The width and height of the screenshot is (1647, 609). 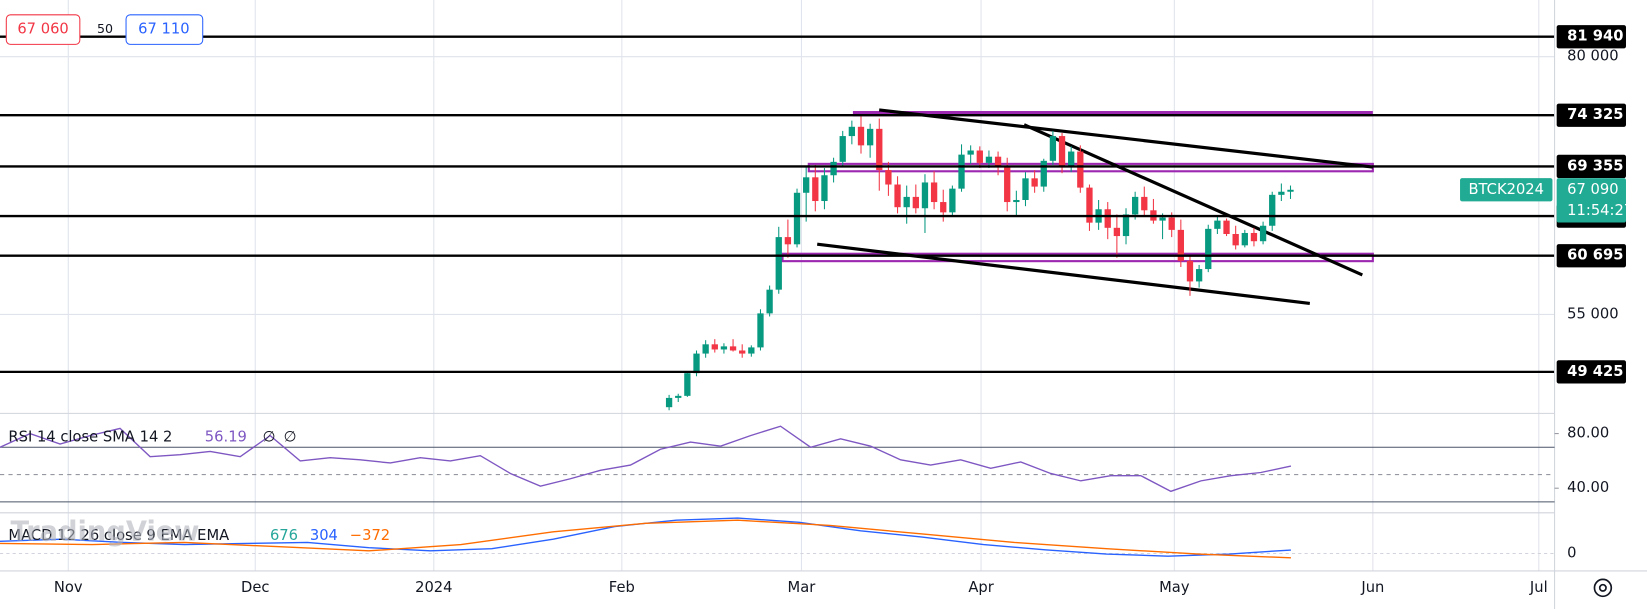 I want to click on header: 67 060 50 67 110, so click(x=104, y=29).